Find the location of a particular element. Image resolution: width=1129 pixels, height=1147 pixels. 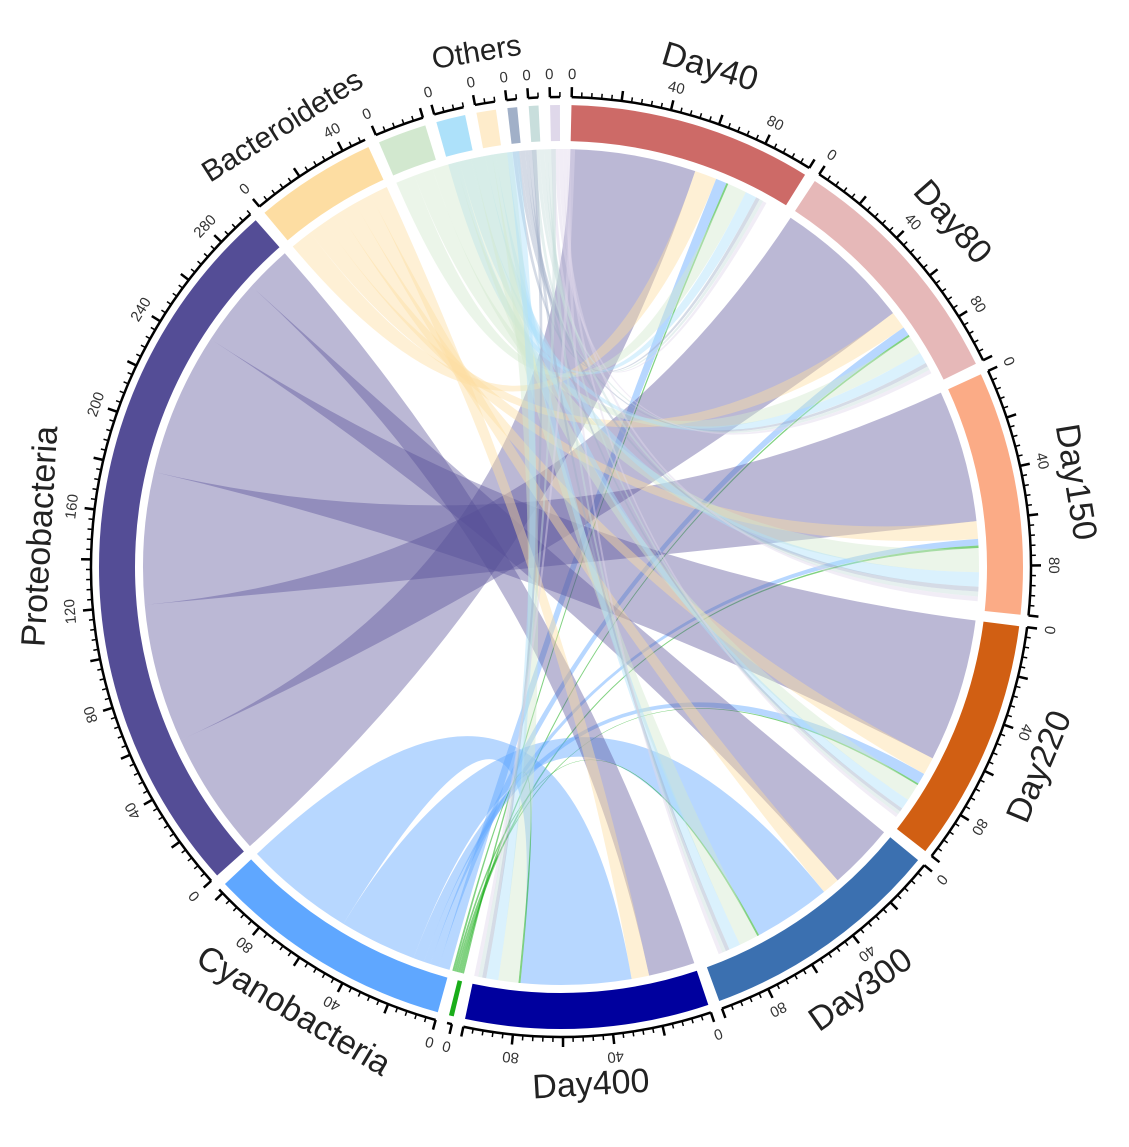

sector-label-day220: Day220 is located at coordinates (1039, 766).